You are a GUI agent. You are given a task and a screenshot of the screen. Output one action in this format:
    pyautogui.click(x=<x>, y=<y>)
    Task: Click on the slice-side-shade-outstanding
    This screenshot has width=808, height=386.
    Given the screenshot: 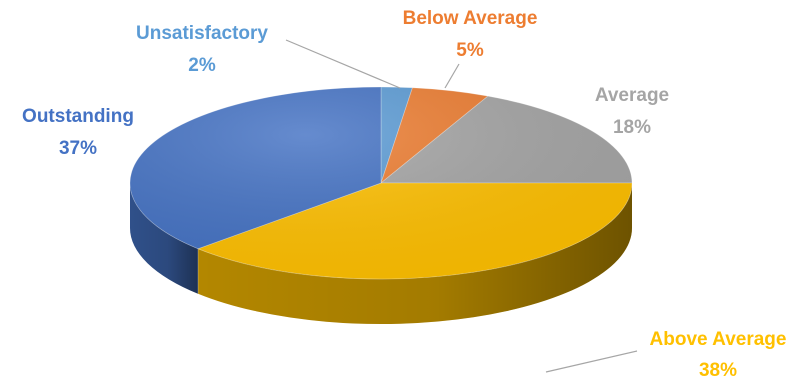 What is the action you would take?
    pyautogui.click(x=164, y=238)
    